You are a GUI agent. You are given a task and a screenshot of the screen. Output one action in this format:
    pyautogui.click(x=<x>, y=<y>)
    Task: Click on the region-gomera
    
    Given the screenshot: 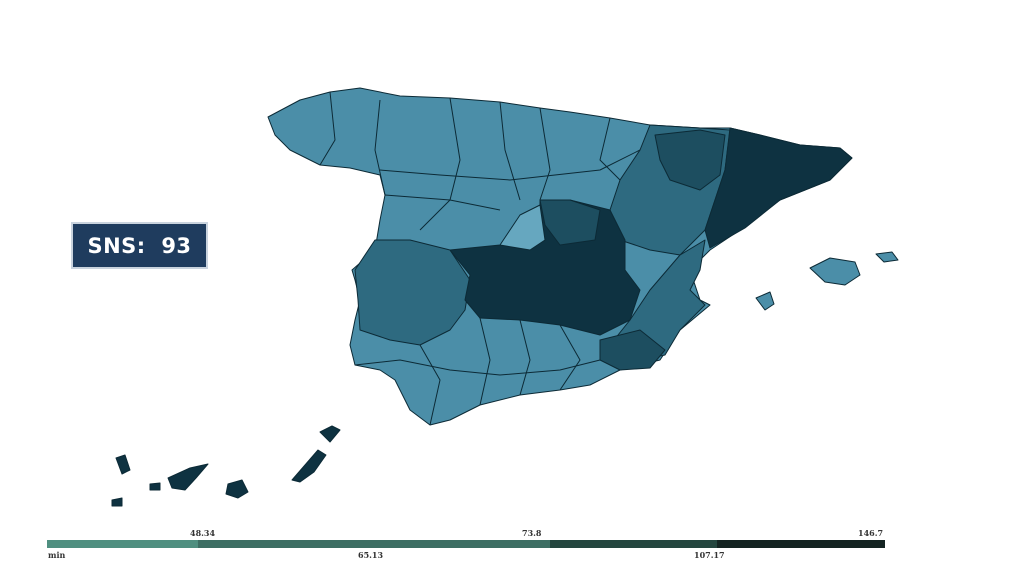 What is the action you would take?
    pyautogui.click(x=155, y=486)
    